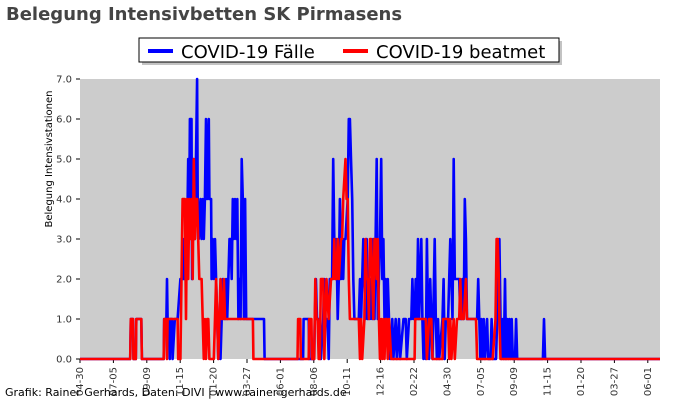  Describe the element at coordinates (64, 360) in the screenshot. I see `y-tick-label: 0.0` at that location.